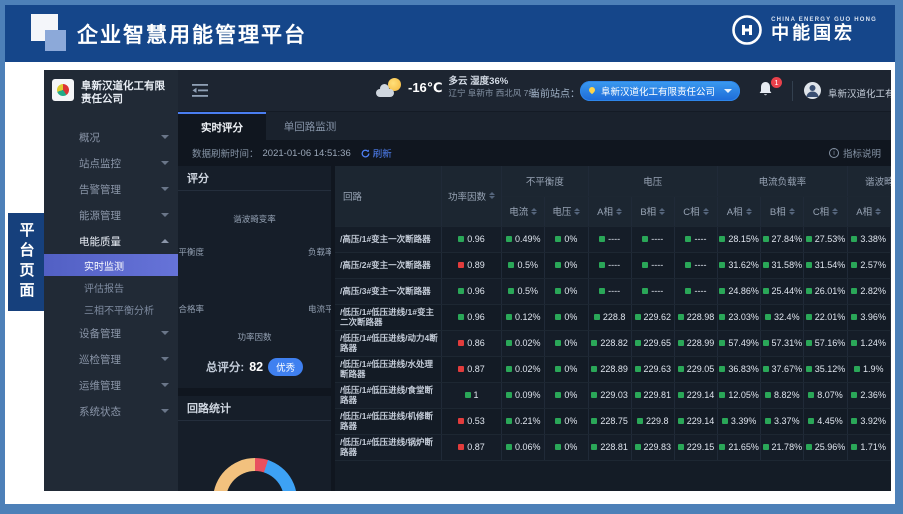 Image resolution: width=903 pixels, height=514 pixels. Describe the element at coordinates (26, 262) in the screenshot. I see `platform-page-tag: 平台页面` at that location.